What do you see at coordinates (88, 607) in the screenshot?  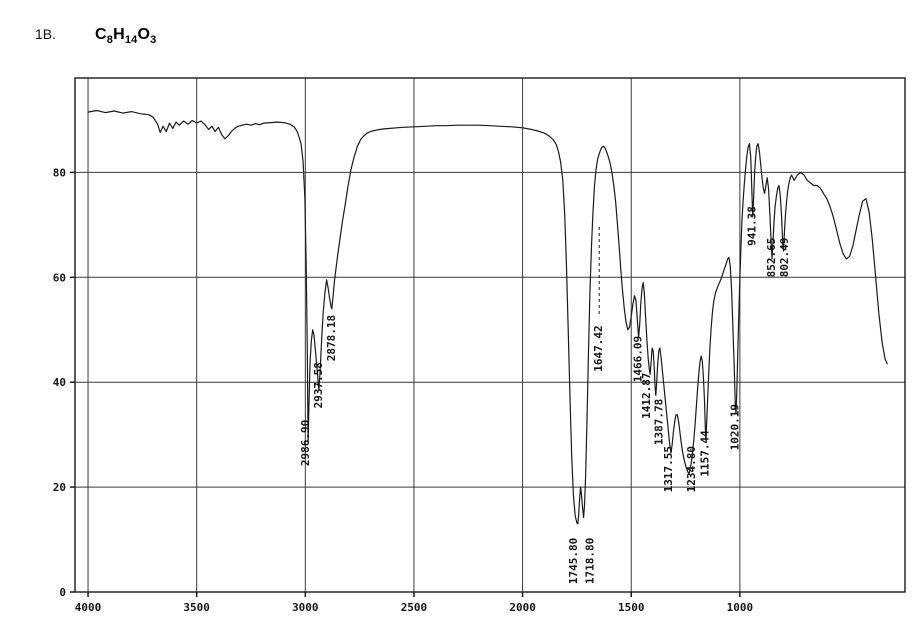 I see `x-tick-label: 4000` at bounding box center [88, 607].